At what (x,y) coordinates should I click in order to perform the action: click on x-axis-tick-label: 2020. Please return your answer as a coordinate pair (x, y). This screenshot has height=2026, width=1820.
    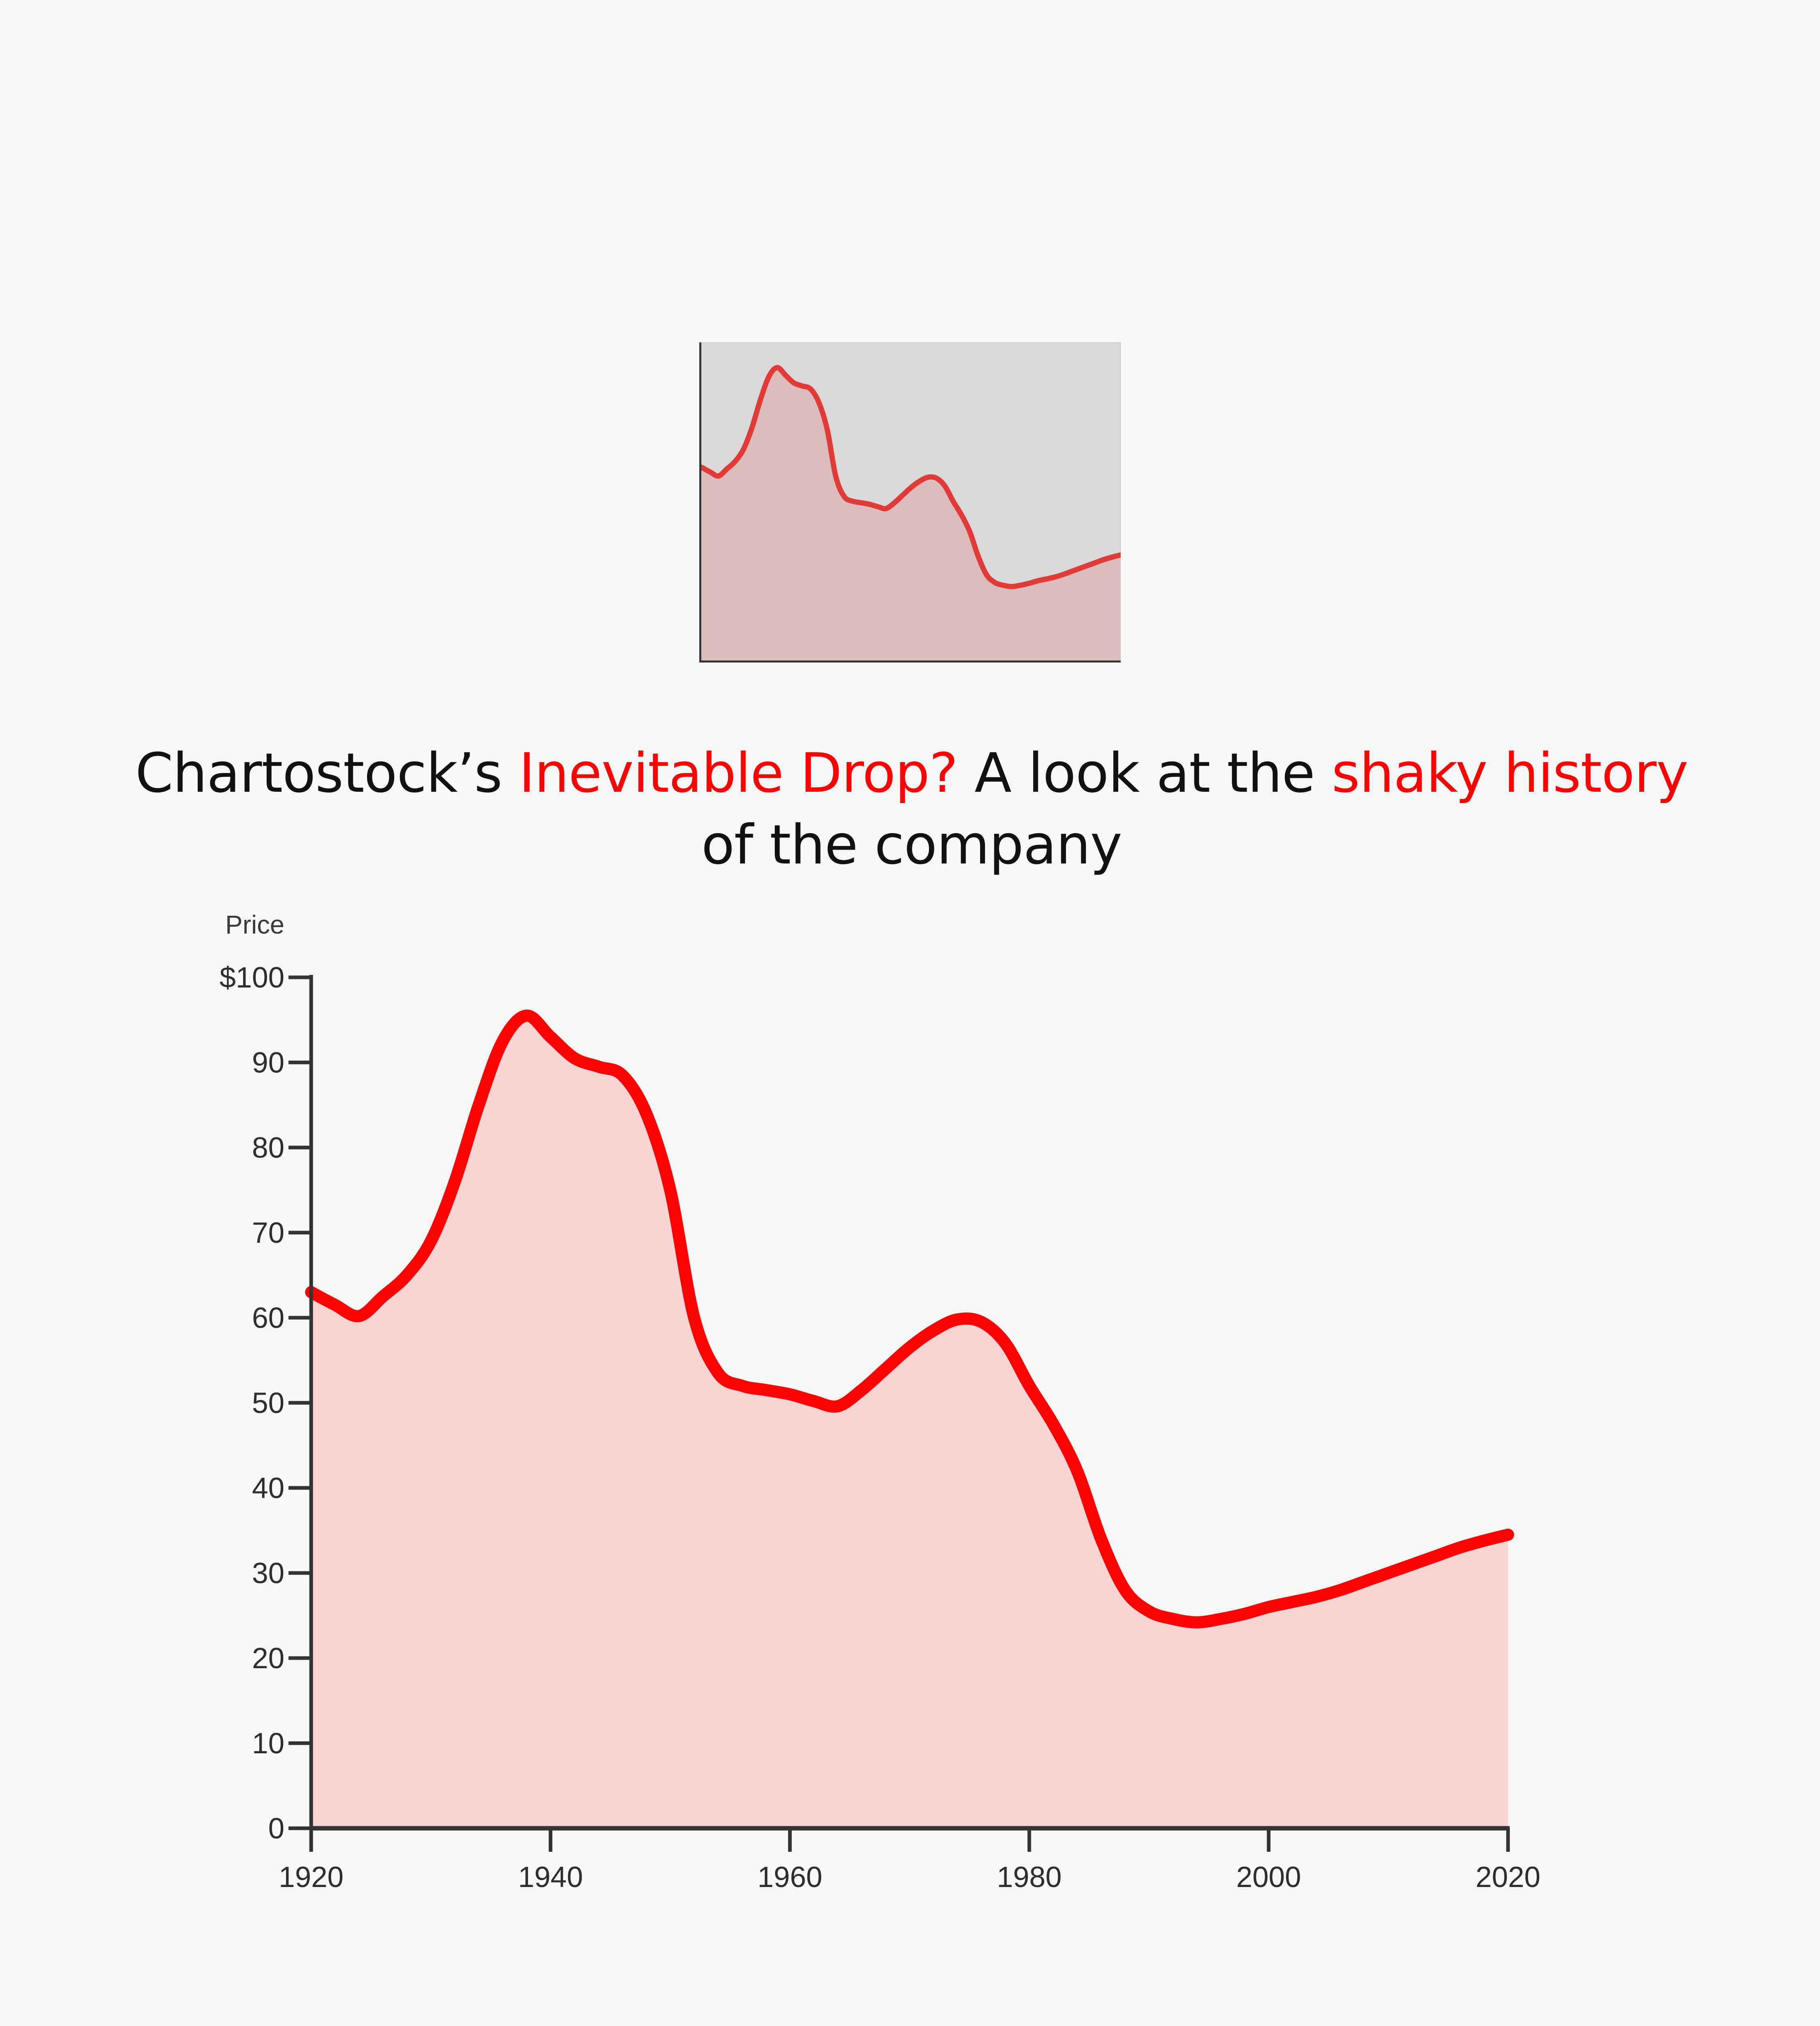
    Looking at the image, I should click on (1508, 1877).